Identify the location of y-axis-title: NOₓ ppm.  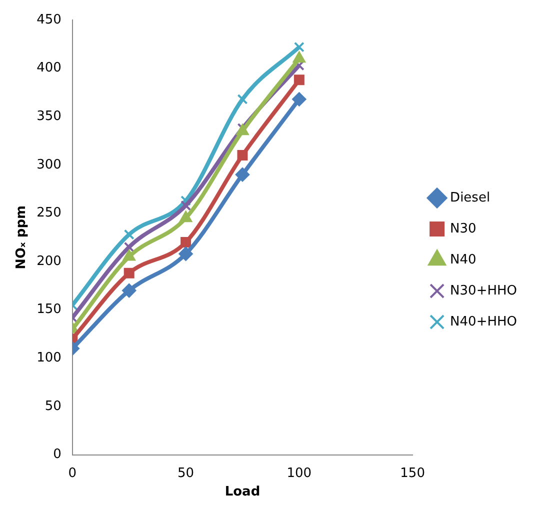
(22, 237).